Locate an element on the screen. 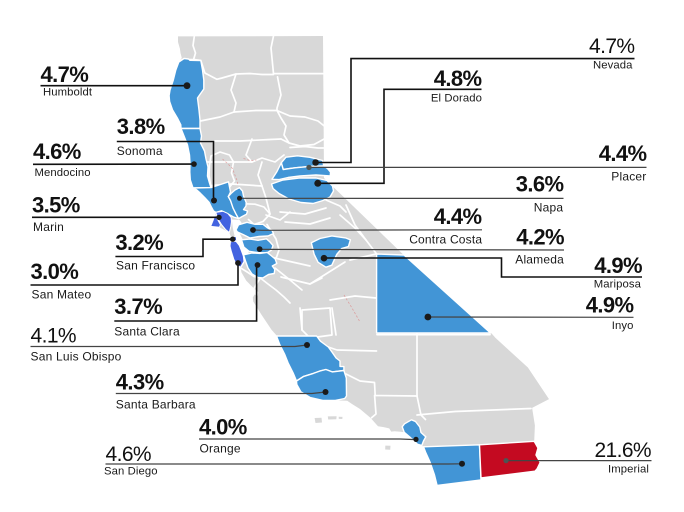 The image size is (684, 512). svg-text: Orange is located at coordinates (220, 448).